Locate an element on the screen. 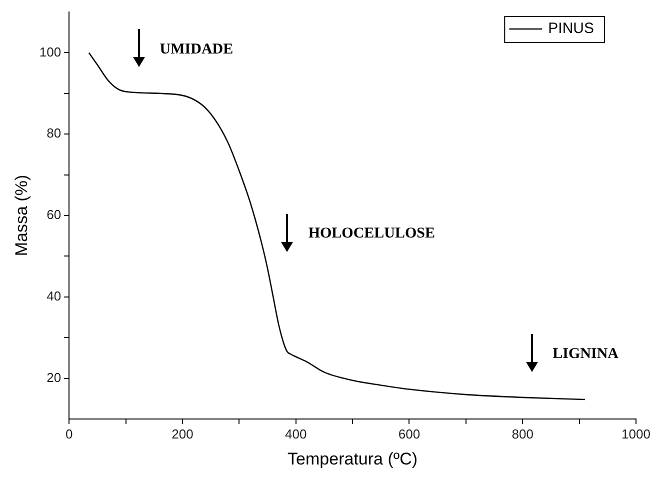 The width and height of the screenshot is (654, 480). y-tick-label: 60 is located at coordinates (54, 214).